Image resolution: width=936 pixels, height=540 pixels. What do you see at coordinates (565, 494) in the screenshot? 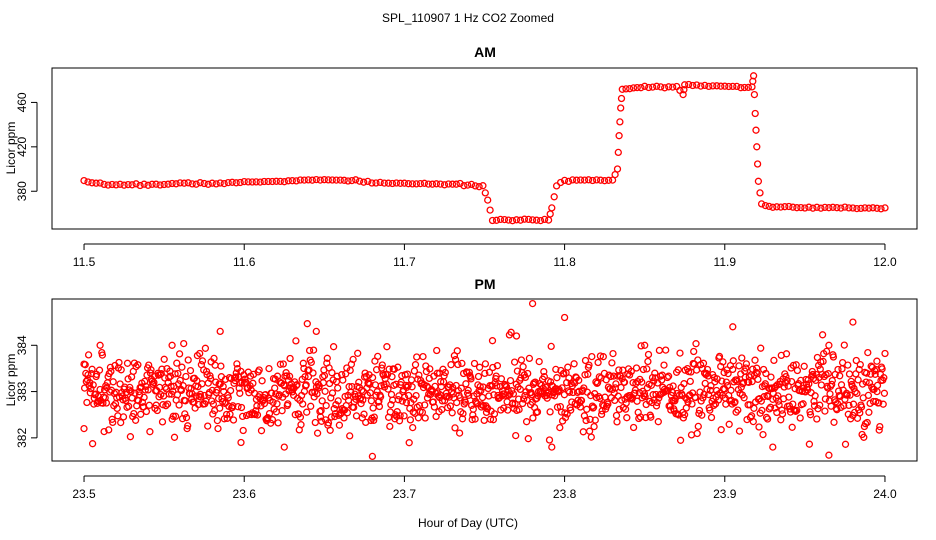
I see `x-tick-label: 23.8` at bounding box center [565, 494].